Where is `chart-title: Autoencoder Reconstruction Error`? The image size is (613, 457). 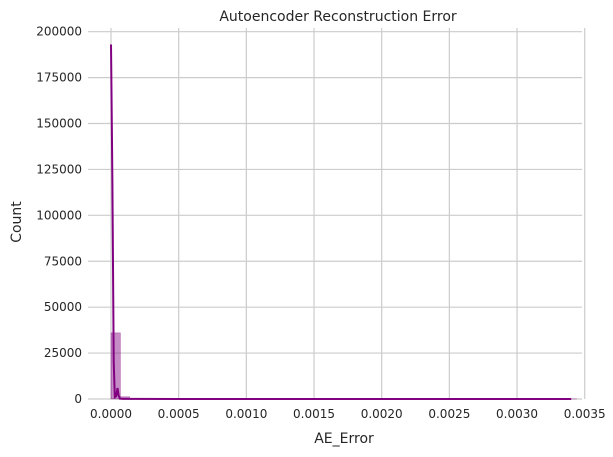 chart-title: Autoencoder Reconstruction Error is located at coordinates (338, 17).